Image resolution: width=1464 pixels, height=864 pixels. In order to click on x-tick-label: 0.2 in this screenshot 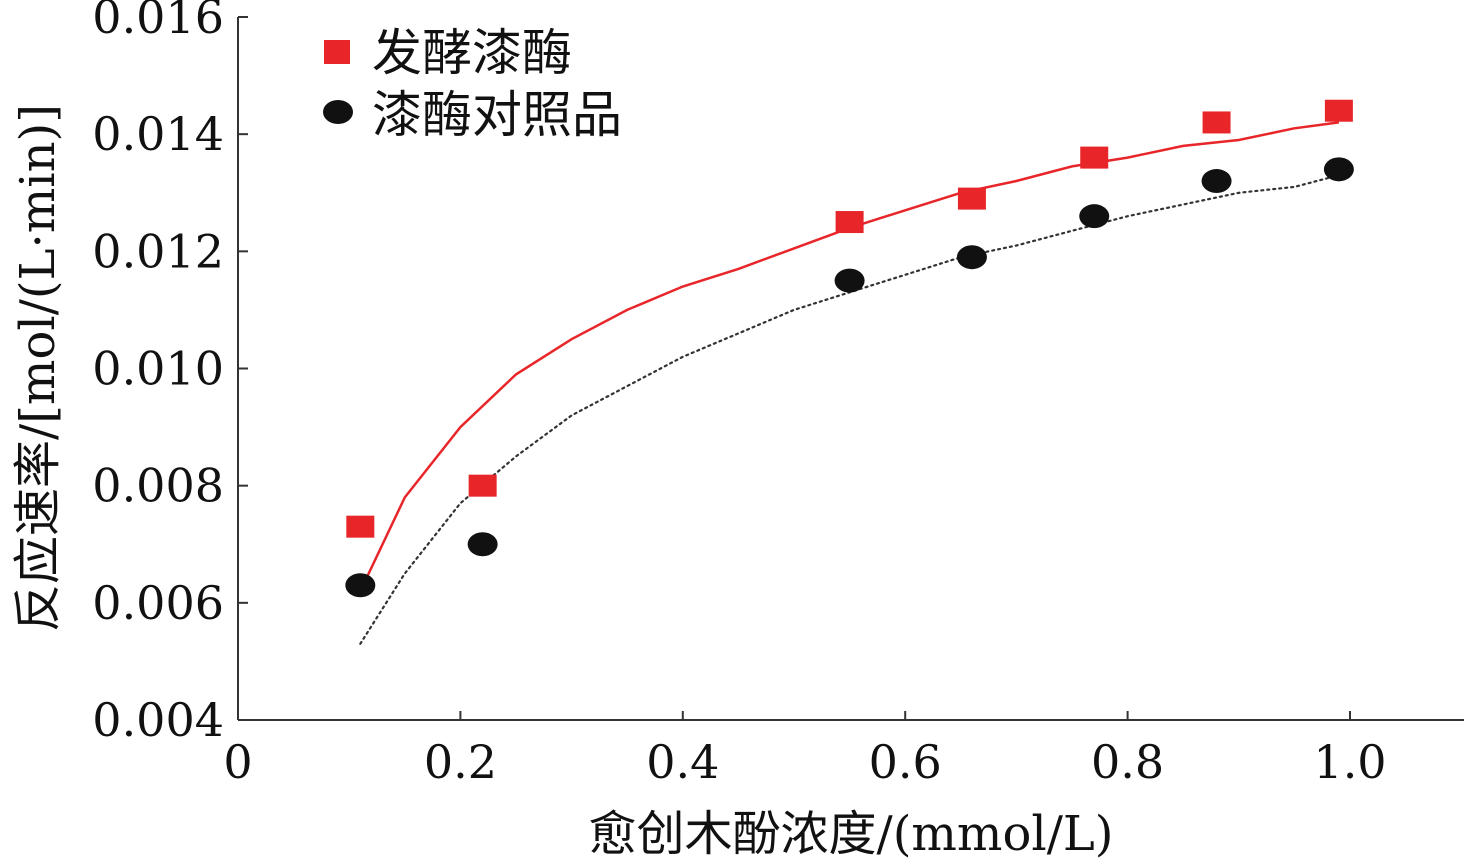, I will do `click(460, 762)`.